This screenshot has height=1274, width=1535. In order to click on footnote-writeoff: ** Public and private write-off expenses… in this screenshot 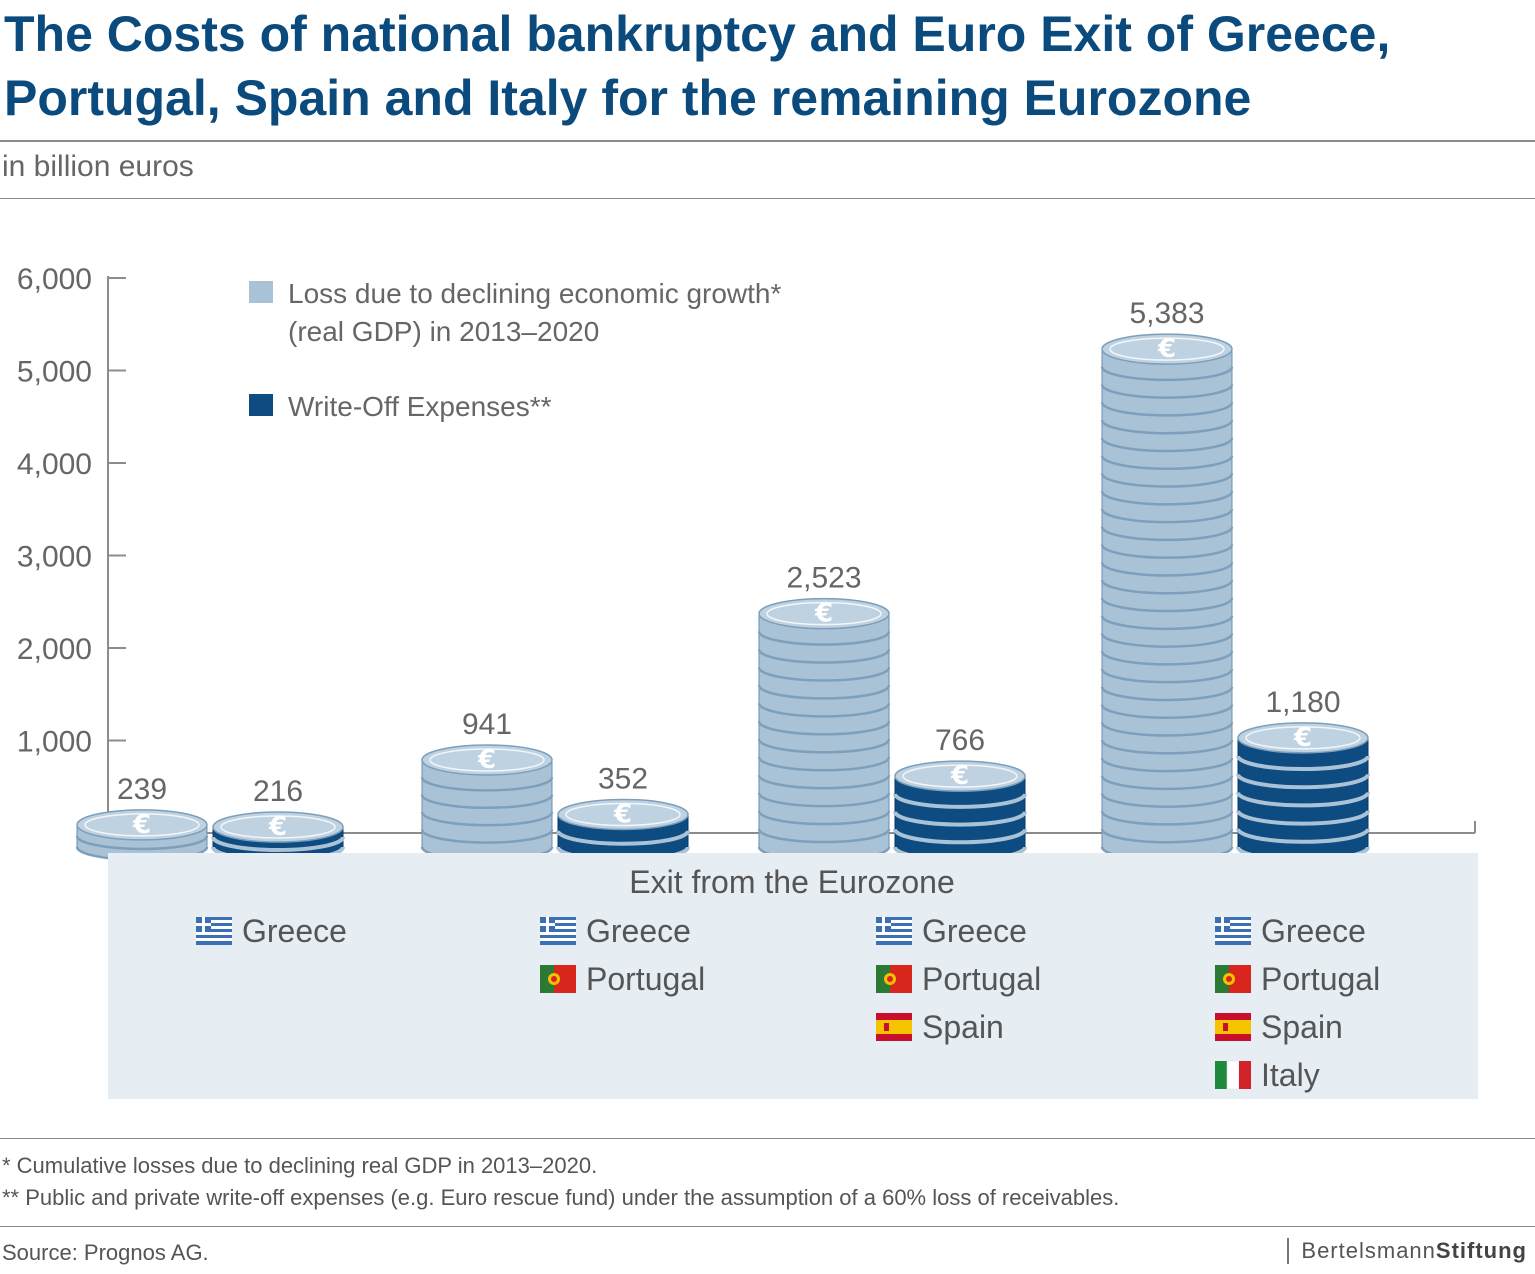, I will do `click(561, 1197)`.